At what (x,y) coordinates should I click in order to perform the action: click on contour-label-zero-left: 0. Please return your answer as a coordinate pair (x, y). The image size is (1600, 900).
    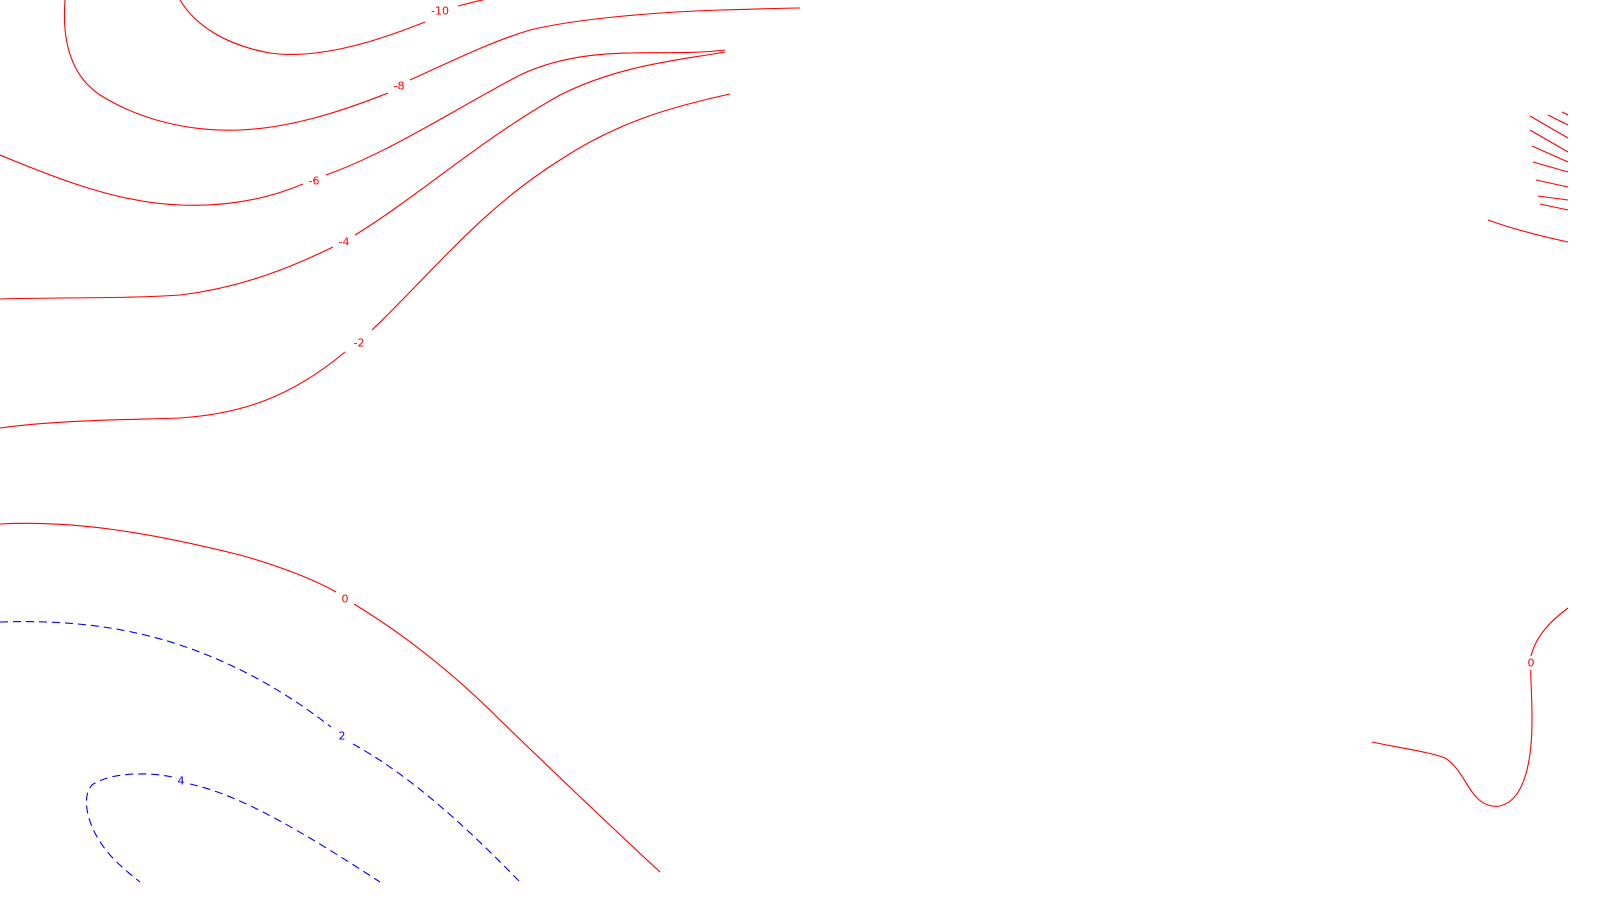
    Looking at the image, I should click on (345, 599).